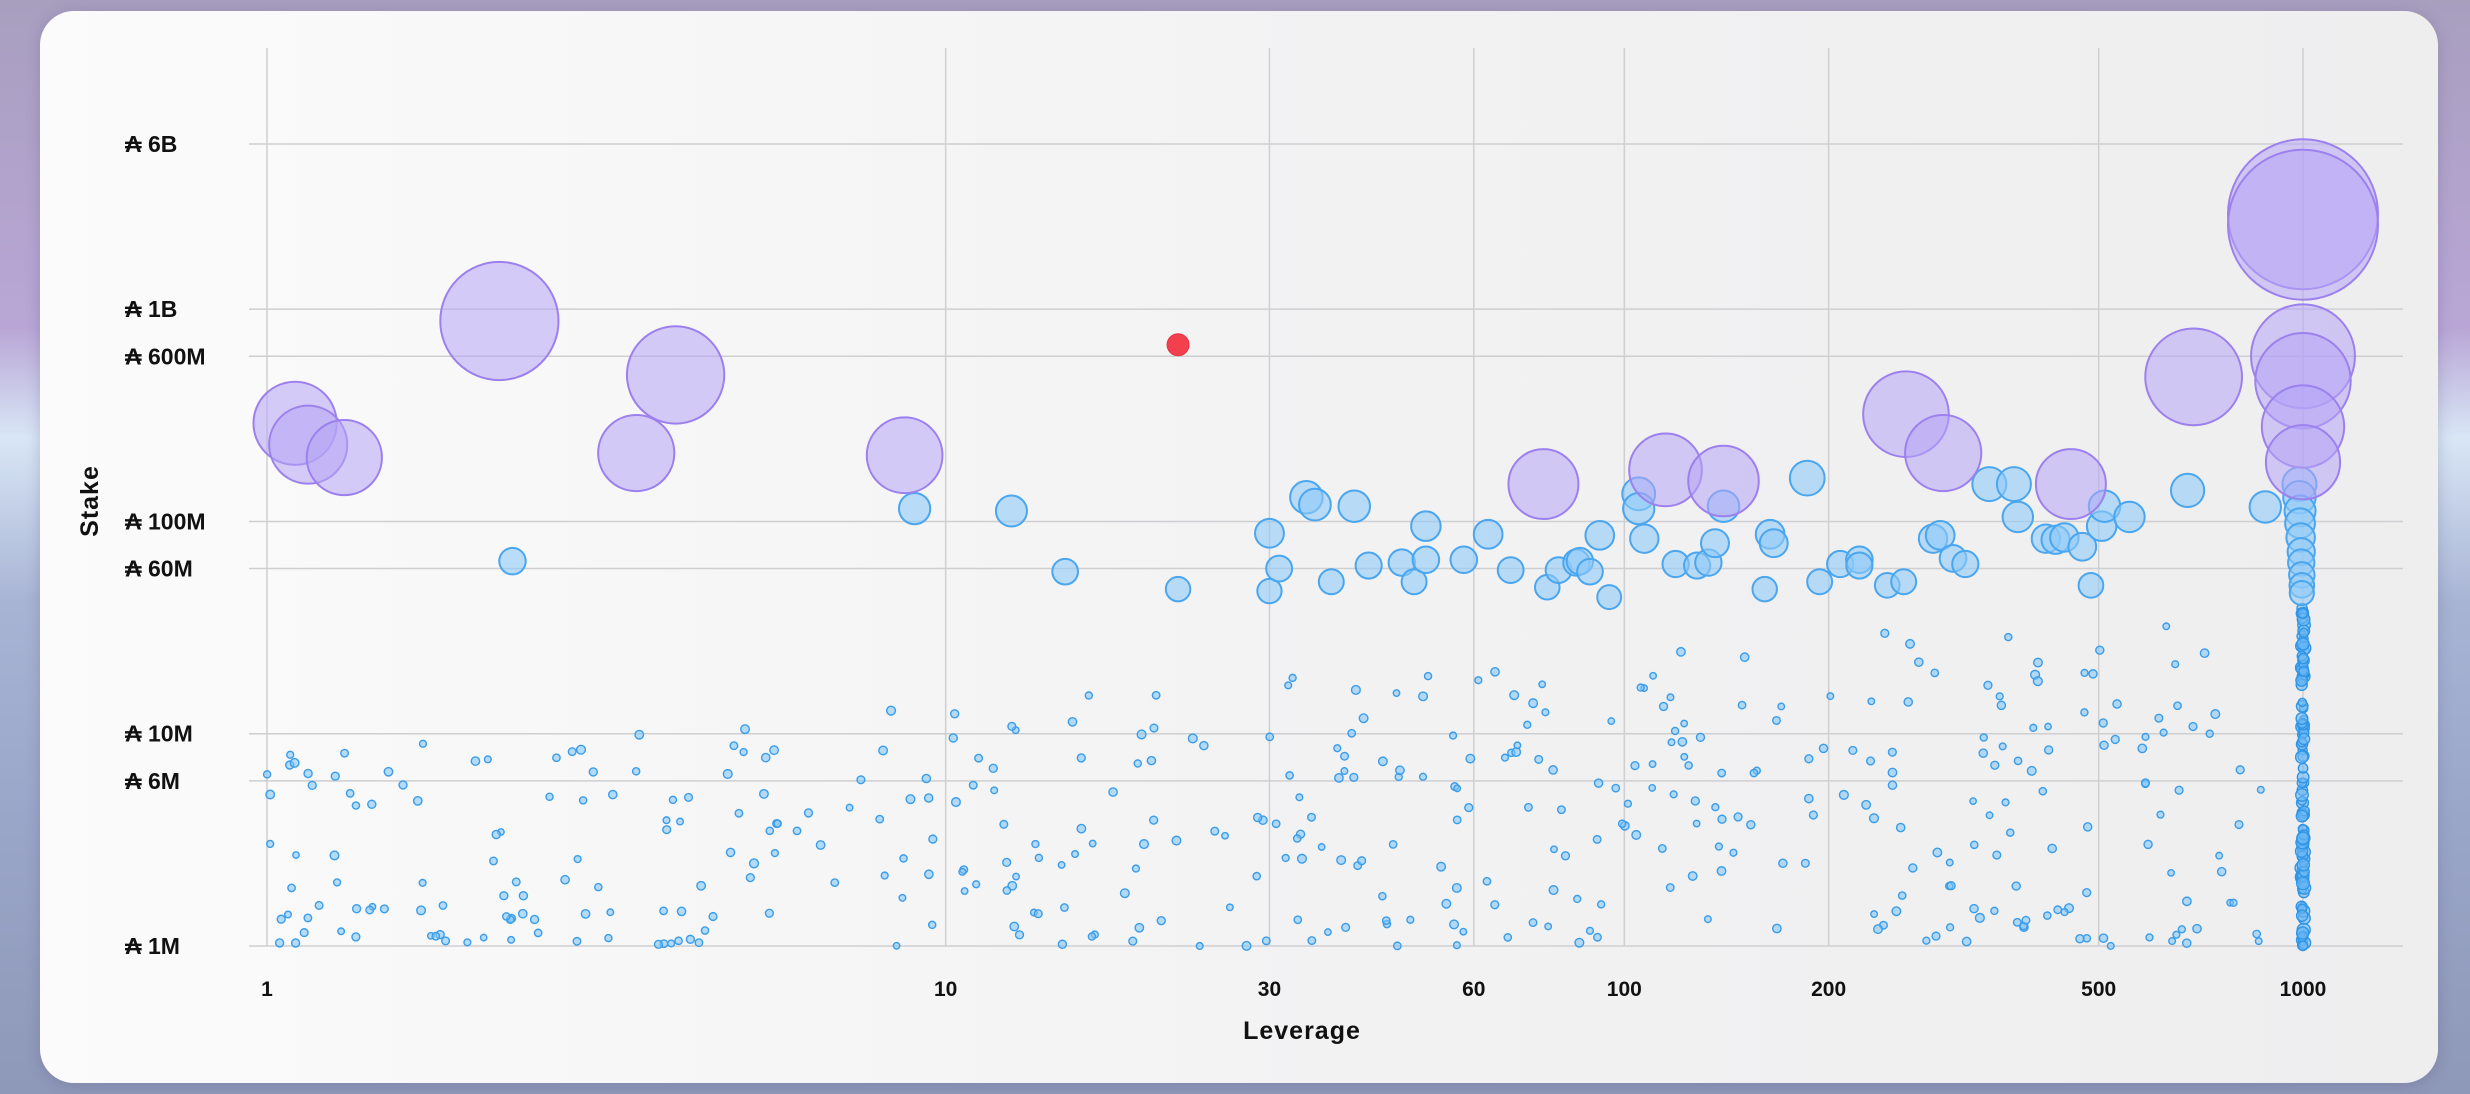 The height and width of the screenshot is (1094, 2470). I want to click on pool-point-large, so click(636, 453).